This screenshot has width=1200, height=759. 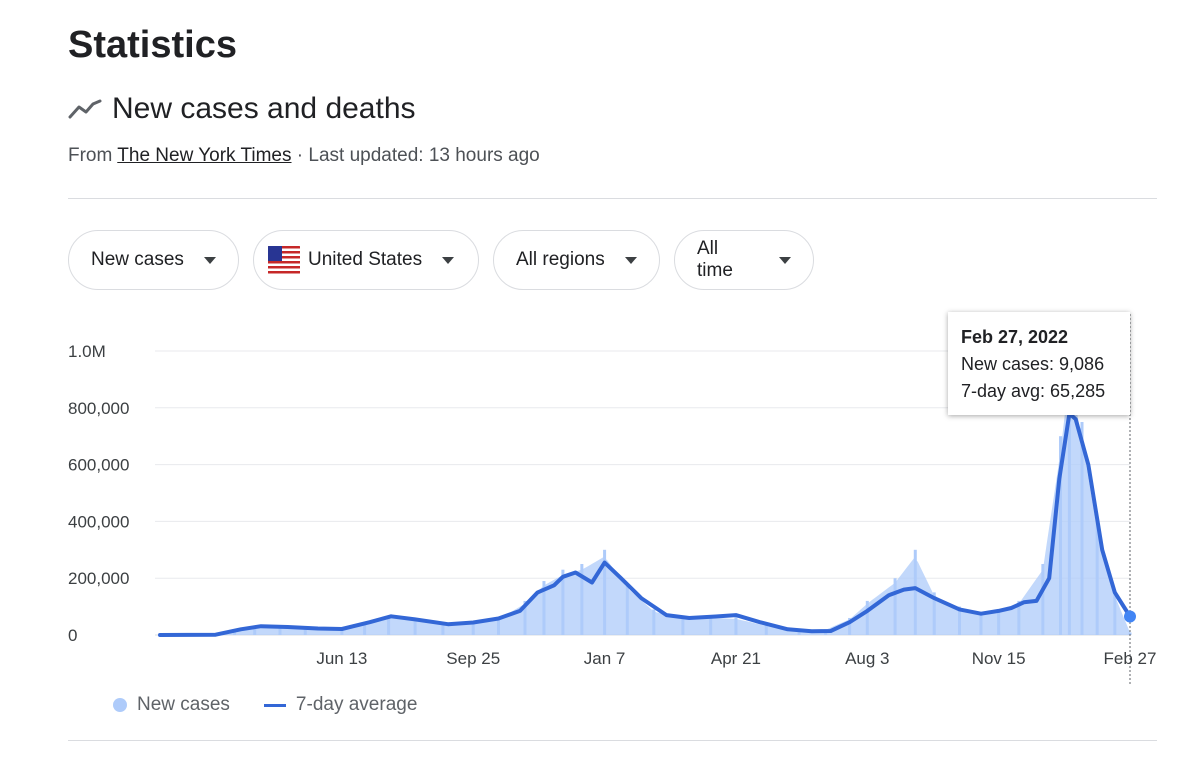 What do you see at coordinates (1015, 337) in the screenshot?
I see `tooltip-date: Feb 27, 2022` at bounding box center [1015, 337].